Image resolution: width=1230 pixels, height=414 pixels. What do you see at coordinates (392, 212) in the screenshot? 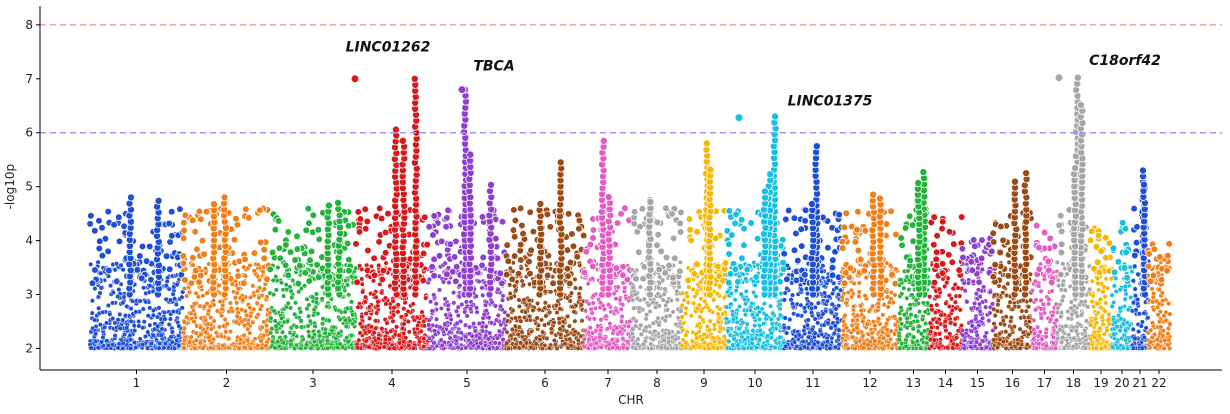
I see `chromosome-[object Object]-points` at bounding box center [392, 212].